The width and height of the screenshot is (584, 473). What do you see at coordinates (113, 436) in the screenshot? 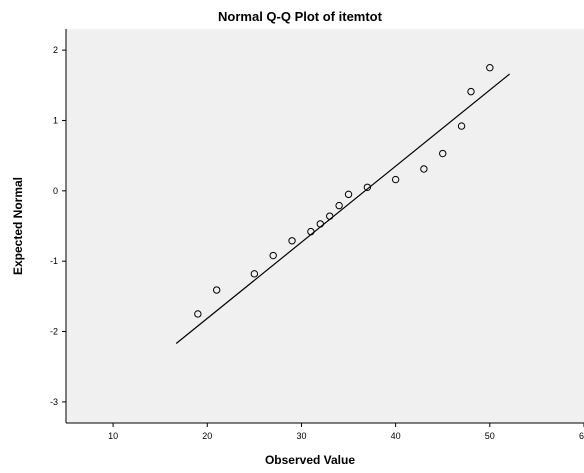
I see `x-tick-label: 10` at bounding box center [113, 436].